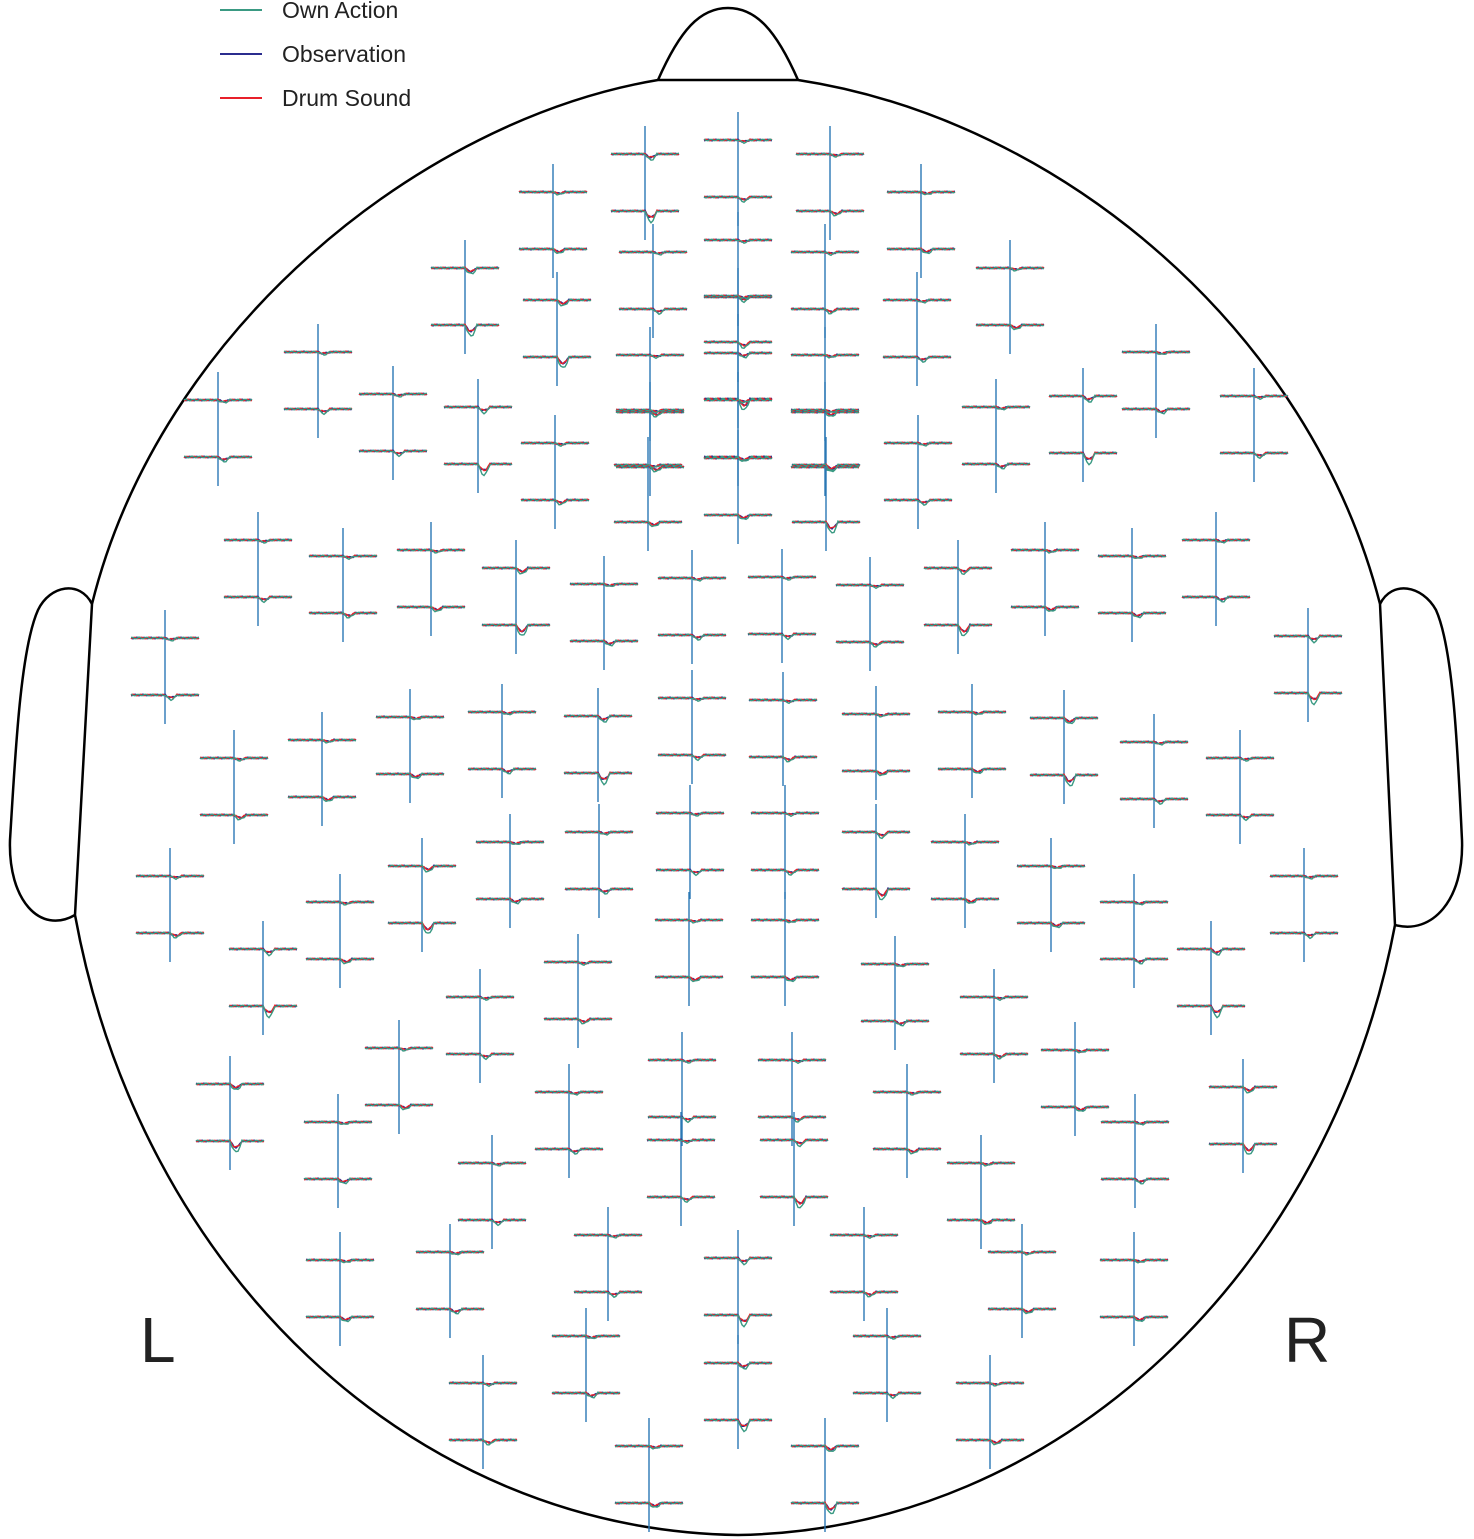 This screenshot has width=1474, height=1539. What do you see at coordinates (315, 60) in the screenshot?
I see `legend: Own Action Observation Drum Sound` at bounding box center [315, 60].